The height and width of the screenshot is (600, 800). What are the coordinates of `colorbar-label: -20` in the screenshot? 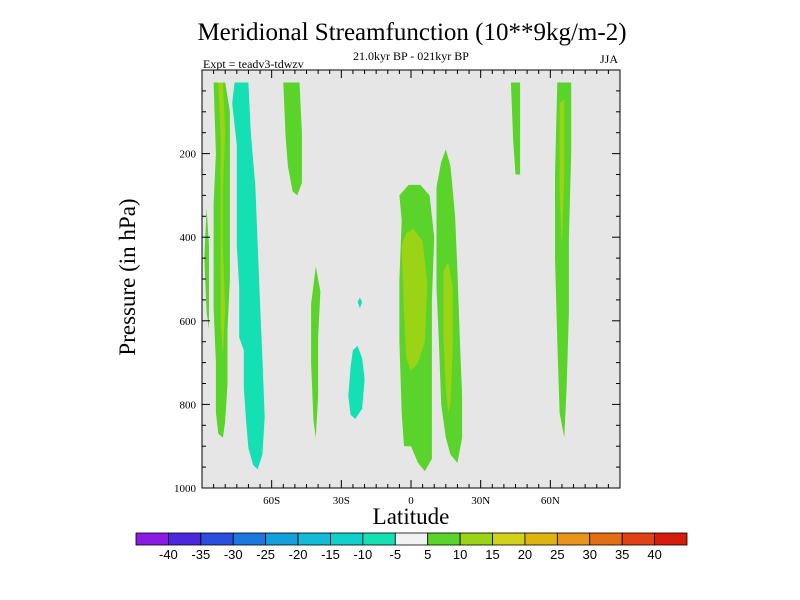 It's located at (298, 554).